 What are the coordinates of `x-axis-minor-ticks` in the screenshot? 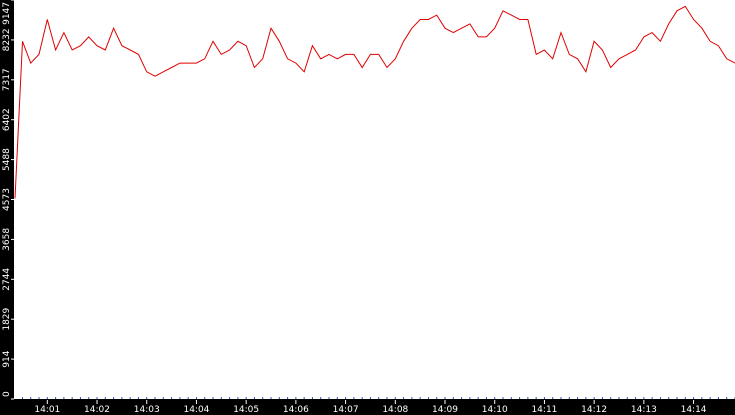 It's located at (378, 398).